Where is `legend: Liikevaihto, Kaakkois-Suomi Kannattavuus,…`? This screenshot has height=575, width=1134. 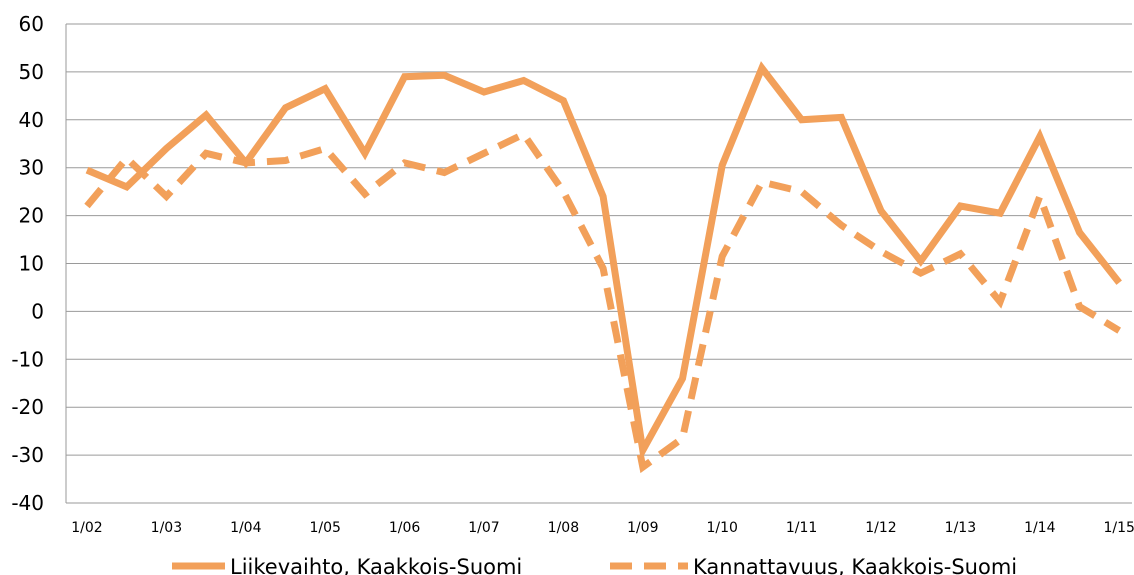 legend: Liikevaihto, Kaakkois-Suomi Kannattavuus,… is located at coordinates (594, 565).